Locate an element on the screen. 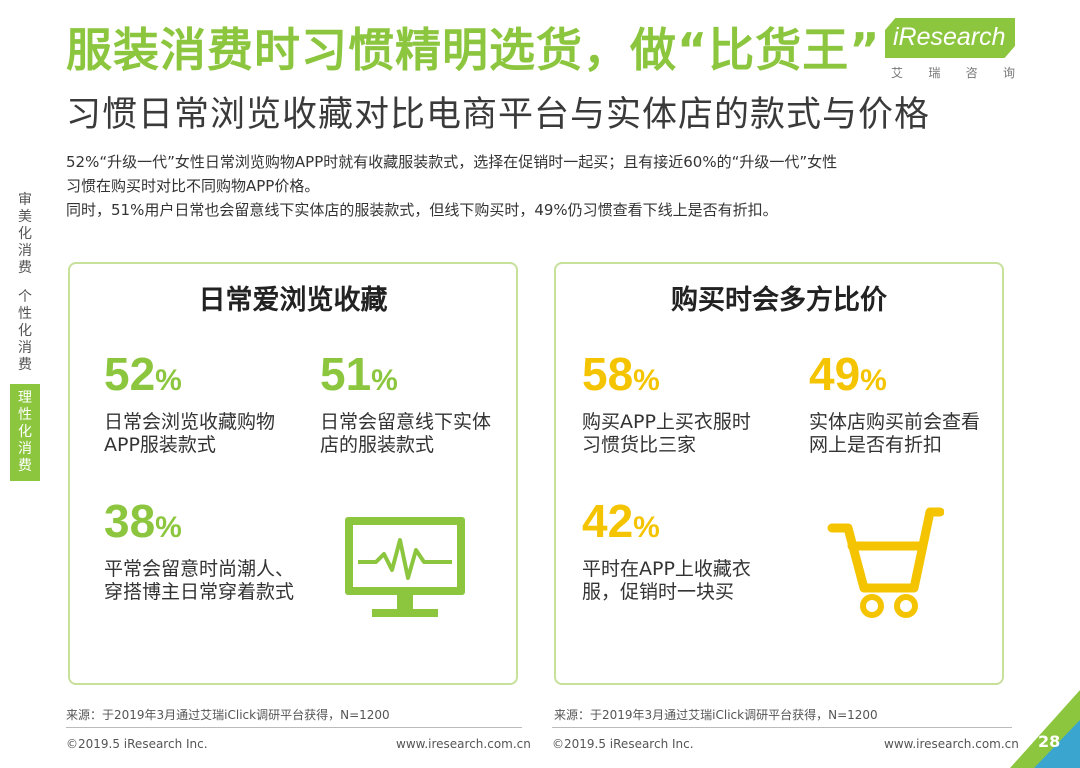 The width and height of the screenshot is (1080, 768). stat-description: 日常会留意线下实体 店的服装款式 is located at coordinates (406, 433).